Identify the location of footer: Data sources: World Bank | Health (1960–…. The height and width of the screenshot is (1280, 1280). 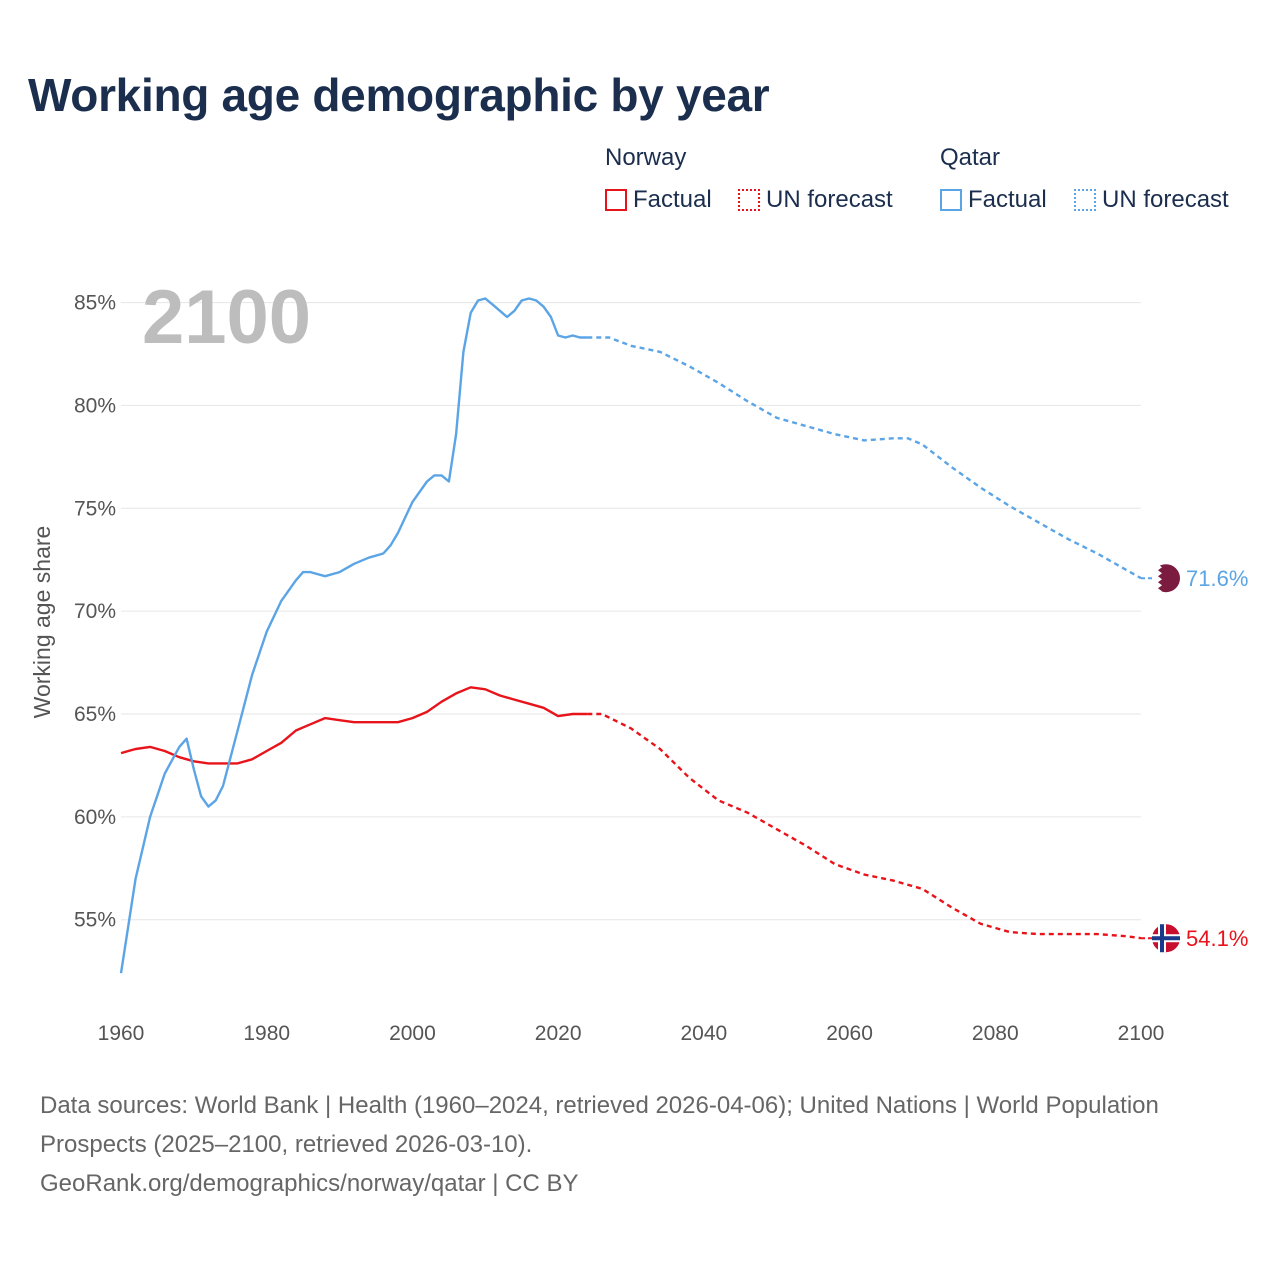
(620, 1144).